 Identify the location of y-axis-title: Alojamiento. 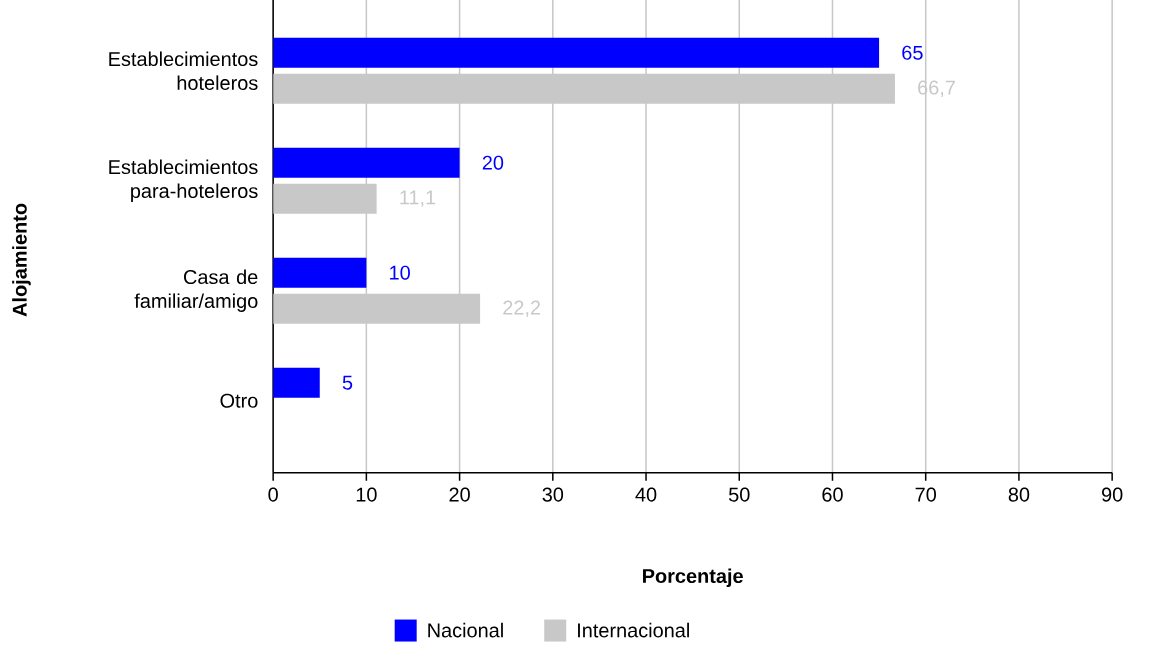
(21, 260).